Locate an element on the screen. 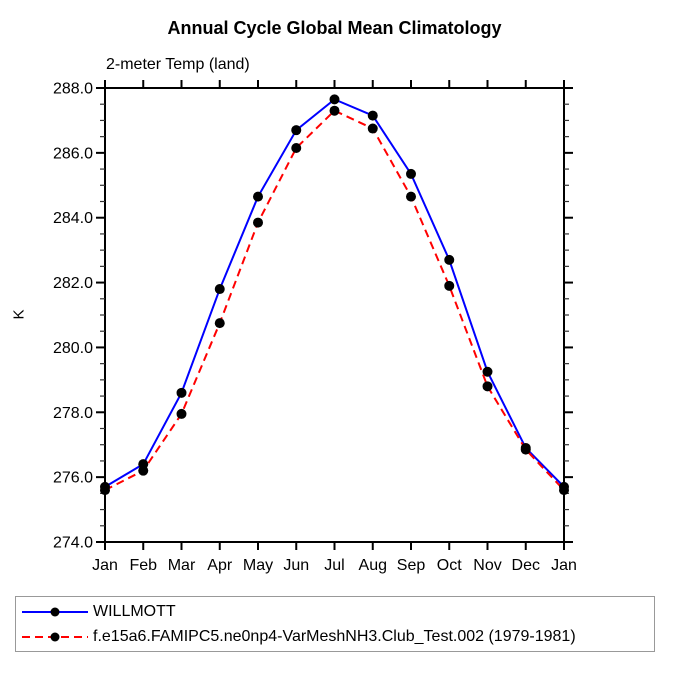 Image resolution: width=675 pixels, height=675 pixels. legend-label: WILLMOTT is located at coordinates (134, 611).